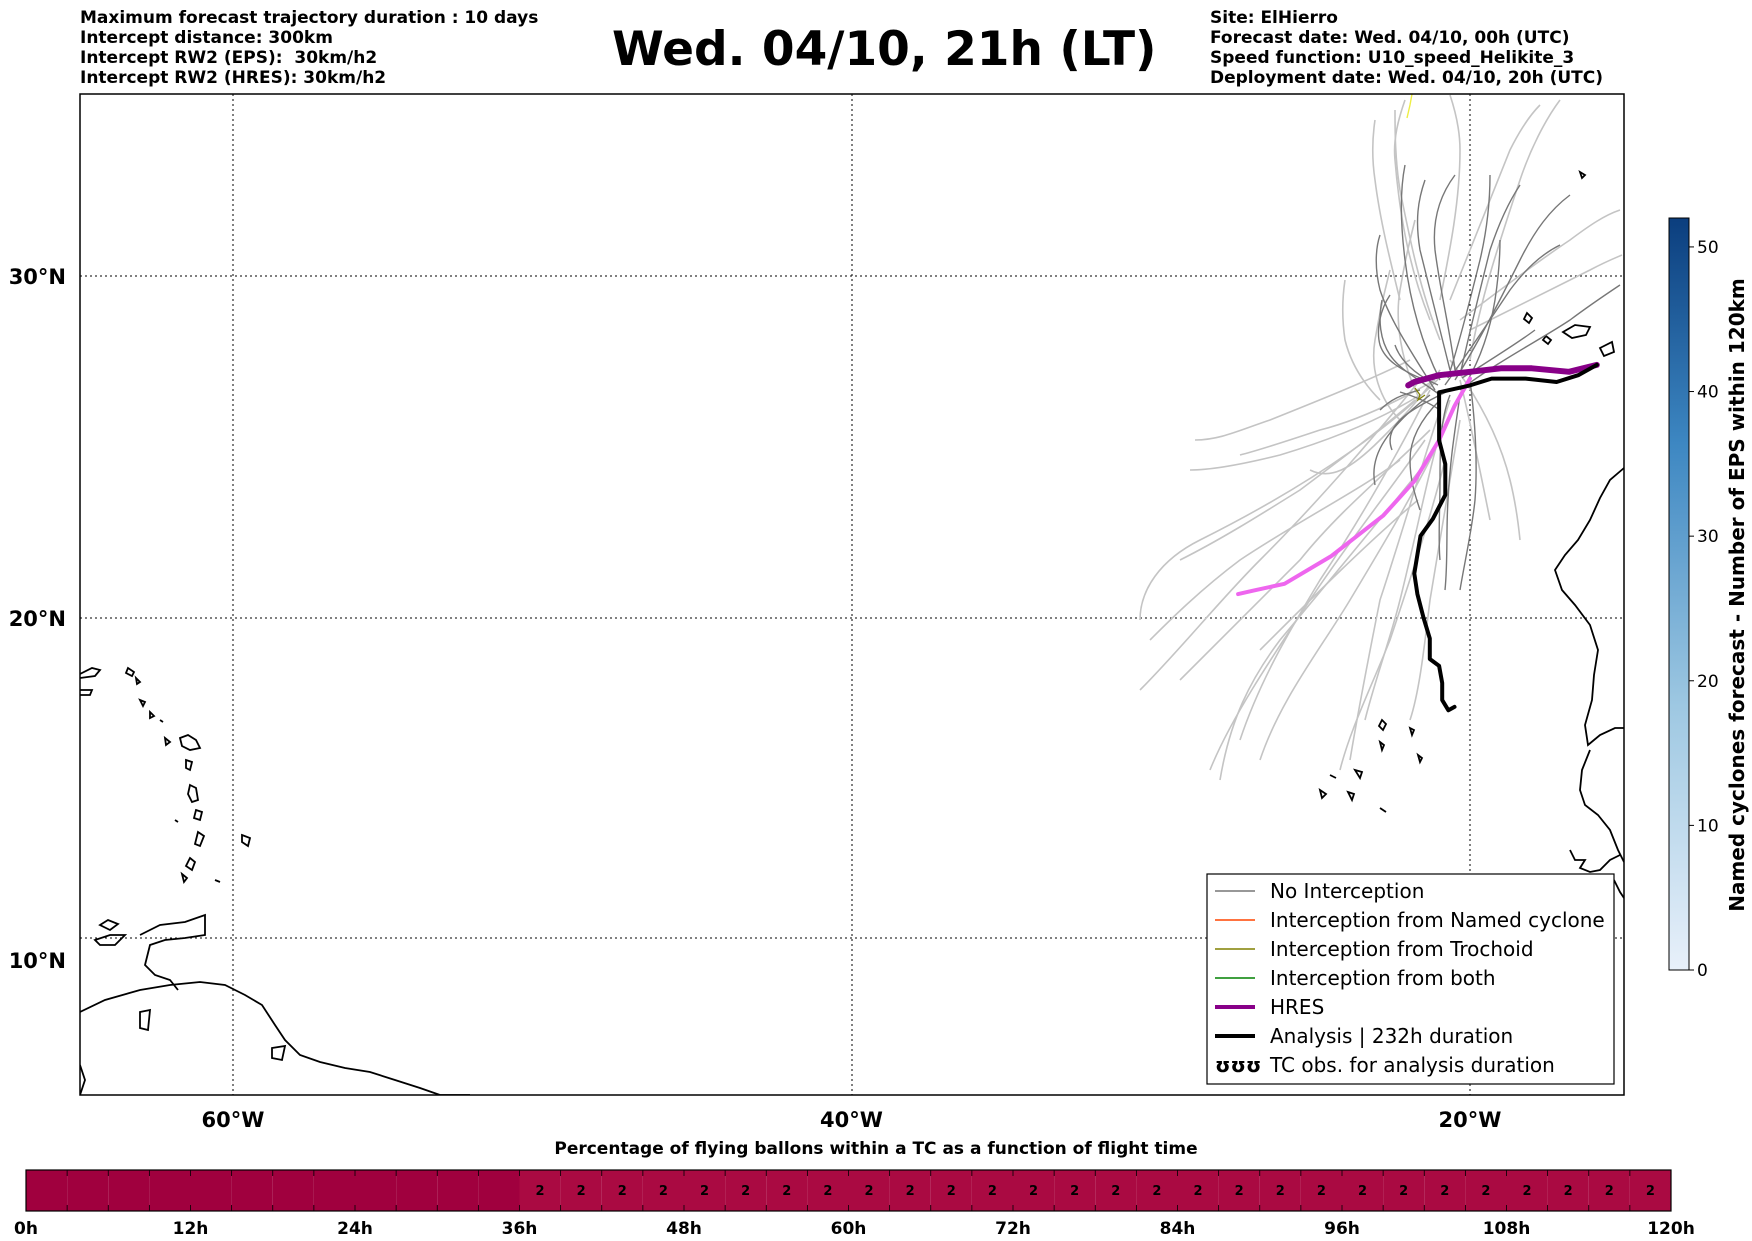 The image size is (1752, 1241). Describe the element at coordinates (1013, 1229) in the screenshot. I see `timeline-tick-label: 72h` at that location.